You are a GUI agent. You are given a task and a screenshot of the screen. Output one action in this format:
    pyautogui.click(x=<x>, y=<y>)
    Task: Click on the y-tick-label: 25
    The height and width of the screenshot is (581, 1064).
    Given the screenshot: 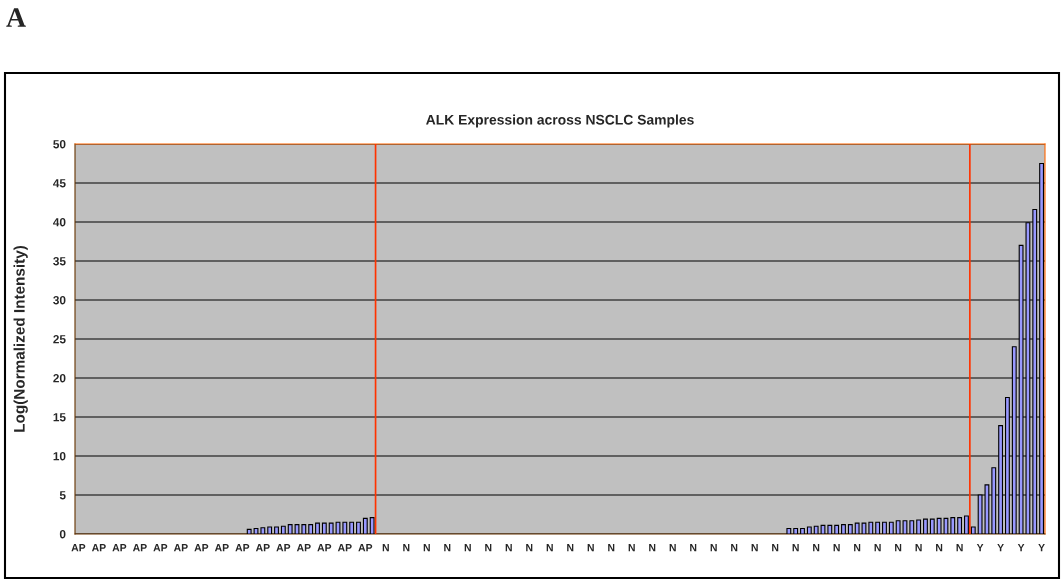 What is the action you would take?
    pyautogui.click(x=59, y=339)
    